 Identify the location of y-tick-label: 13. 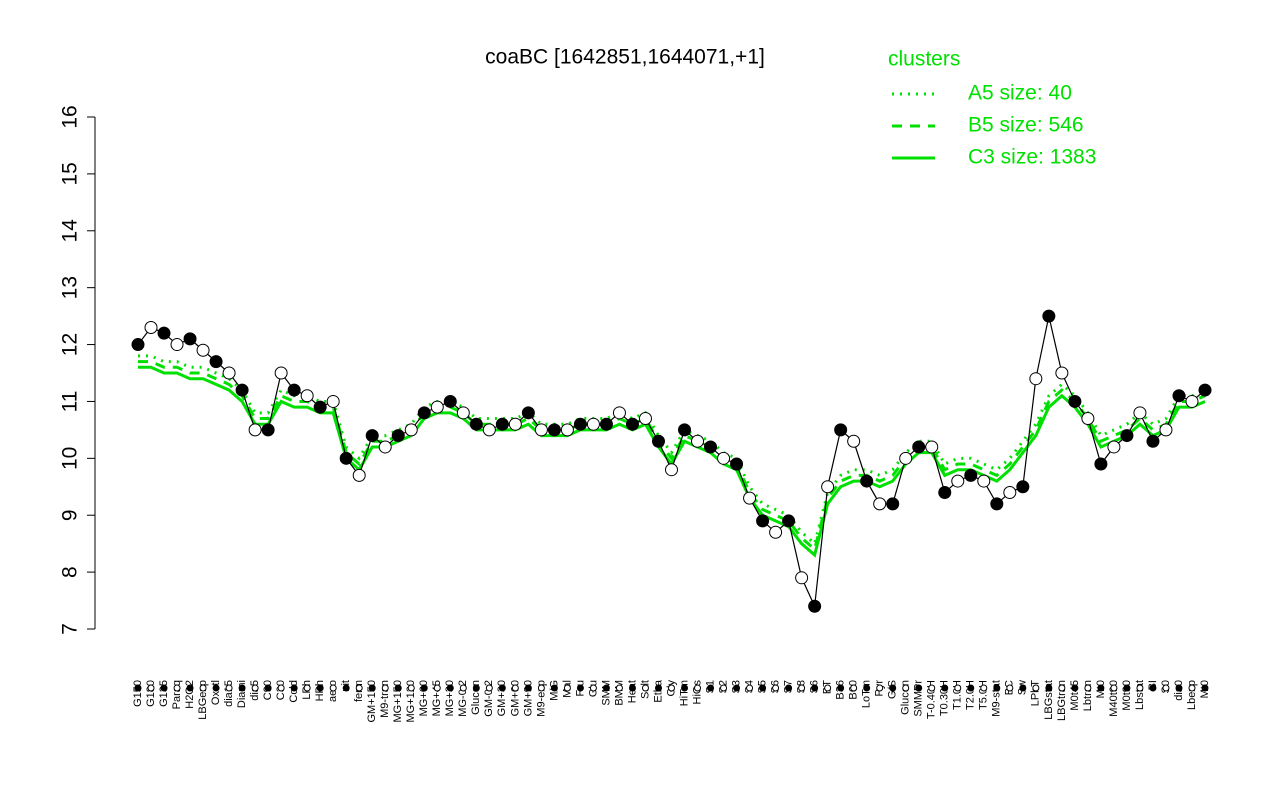
(70, 287).